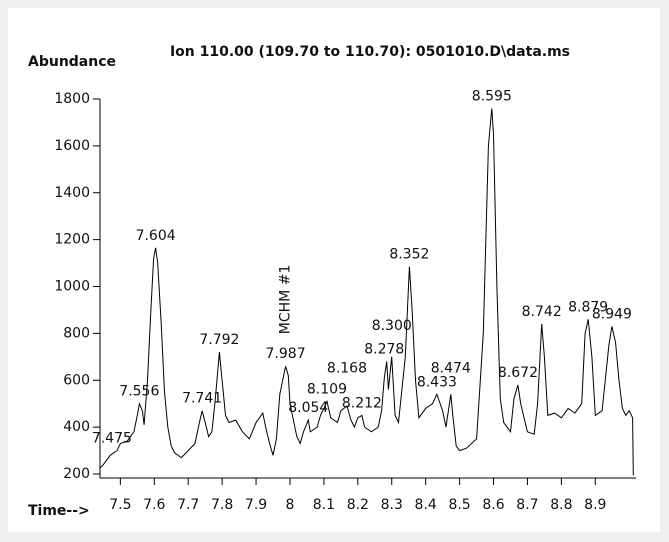 The height and width of the screenshot is (542, 669). I want to click on peak-label: 7.987, so click(286, 354).